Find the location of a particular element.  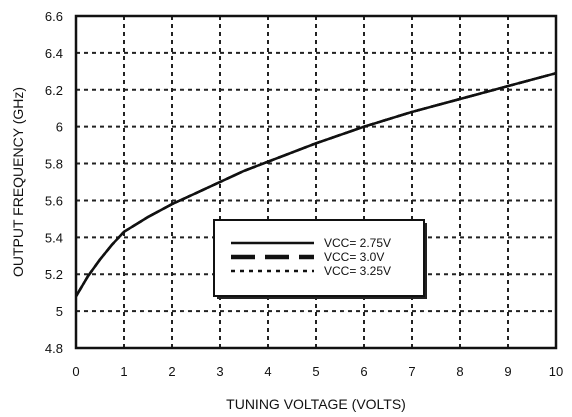

x-tick-labels: 0 1 2 3 4 5 6 7 8 9 10 is located at coordinates (317, 371).